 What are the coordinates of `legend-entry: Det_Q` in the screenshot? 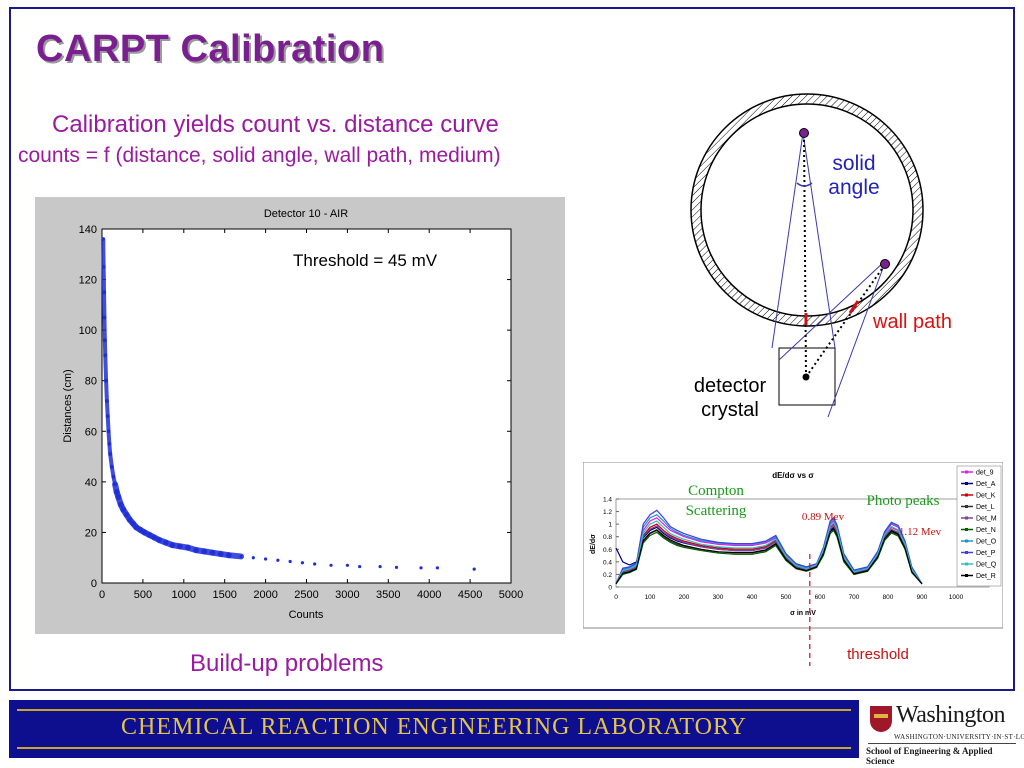 It's located at (986, 565).